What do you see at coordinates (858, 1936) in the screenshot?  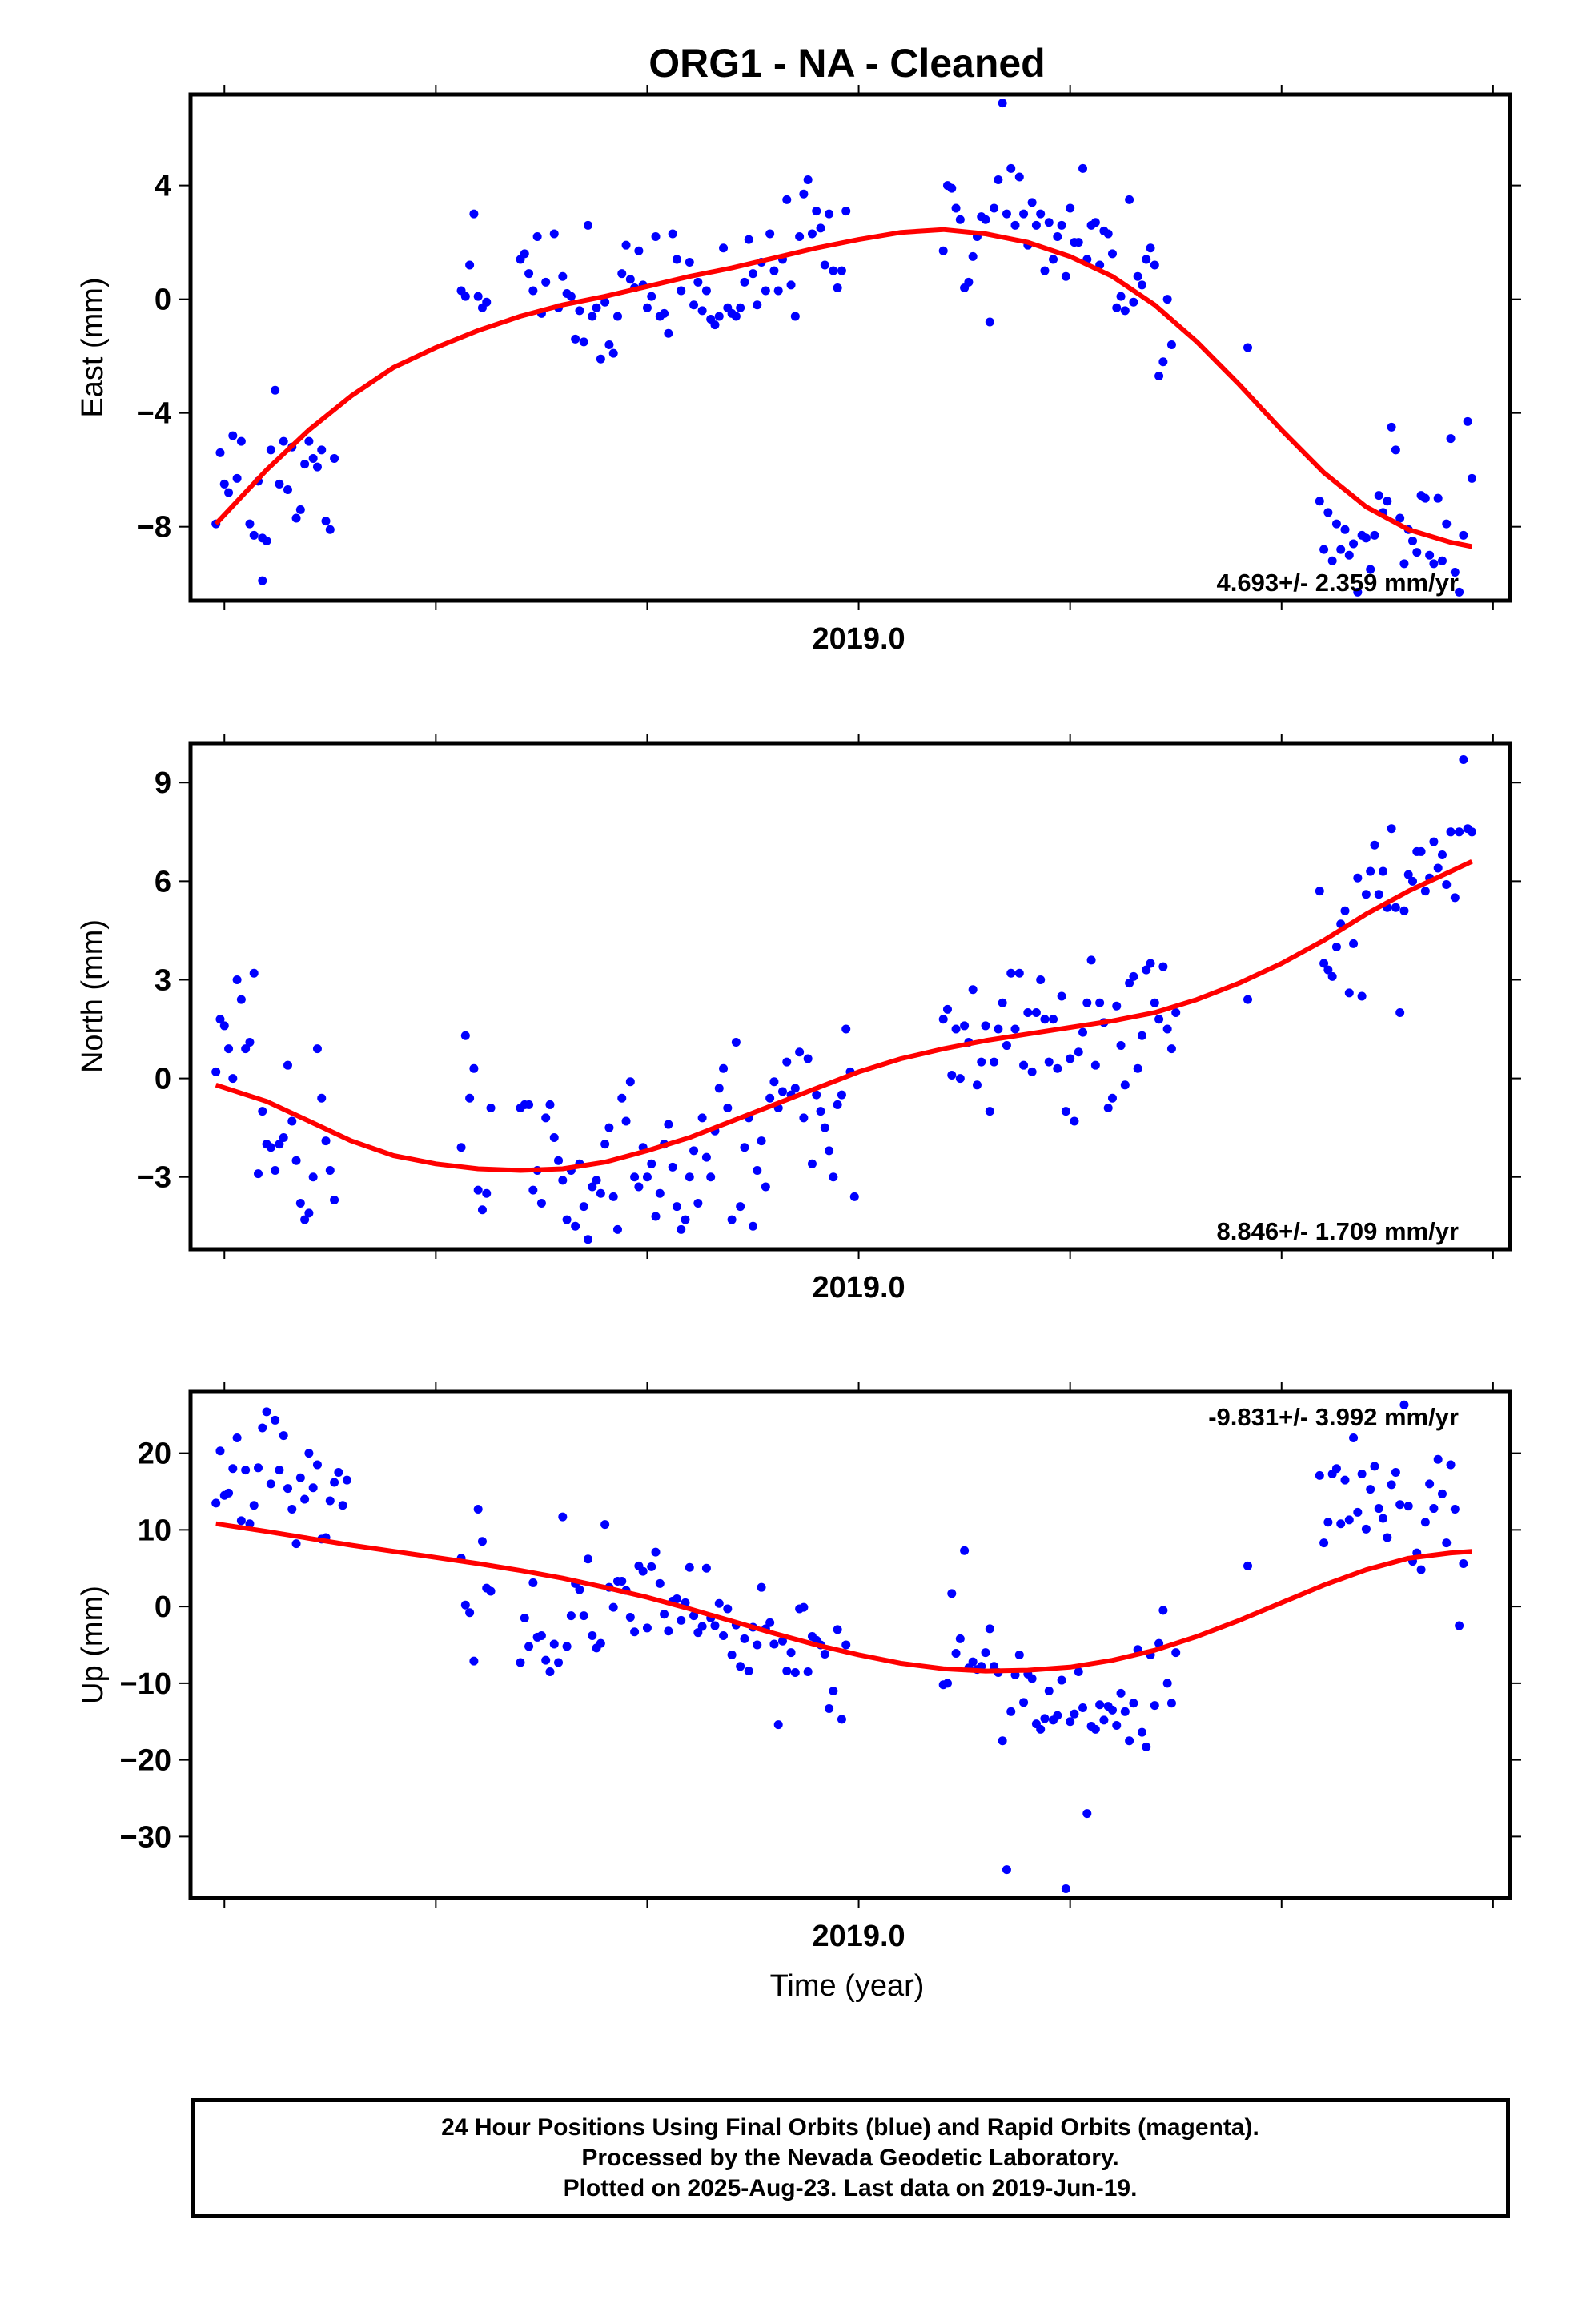 I see `x-tick-label: 2019.0` at bounding box center [858, 1936].